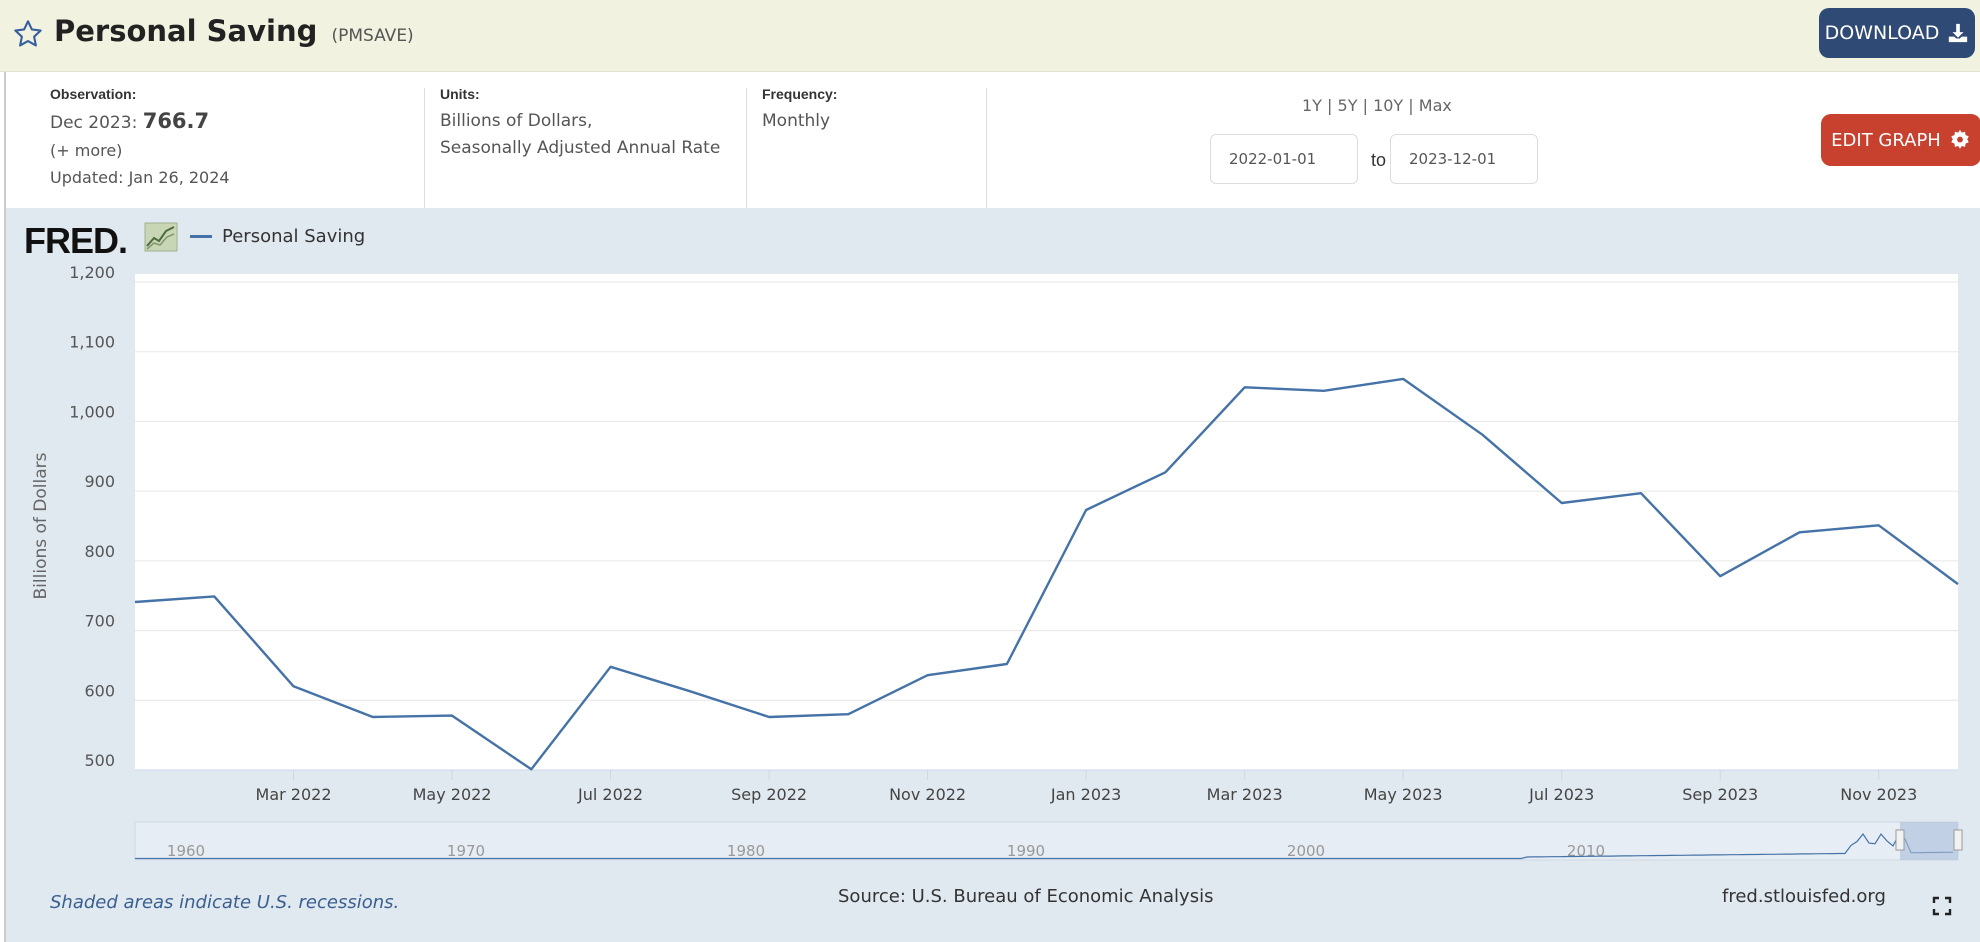 The height and width of the screenshot is (942, 1980). I want to click on edit-graph-label: EDIT GRAPH, so click(1886, 140).